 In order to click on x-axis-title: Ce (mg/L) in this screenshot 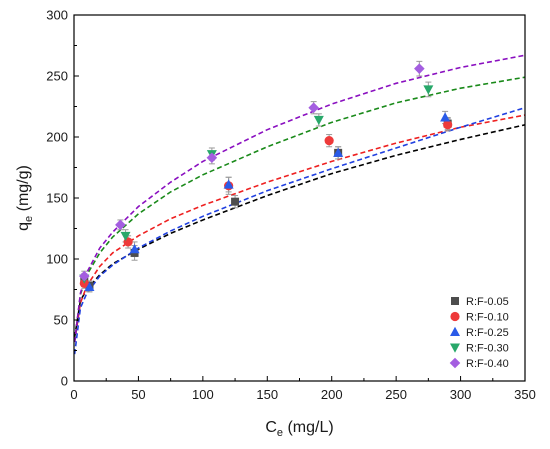, I will do `click(299, 429)`.